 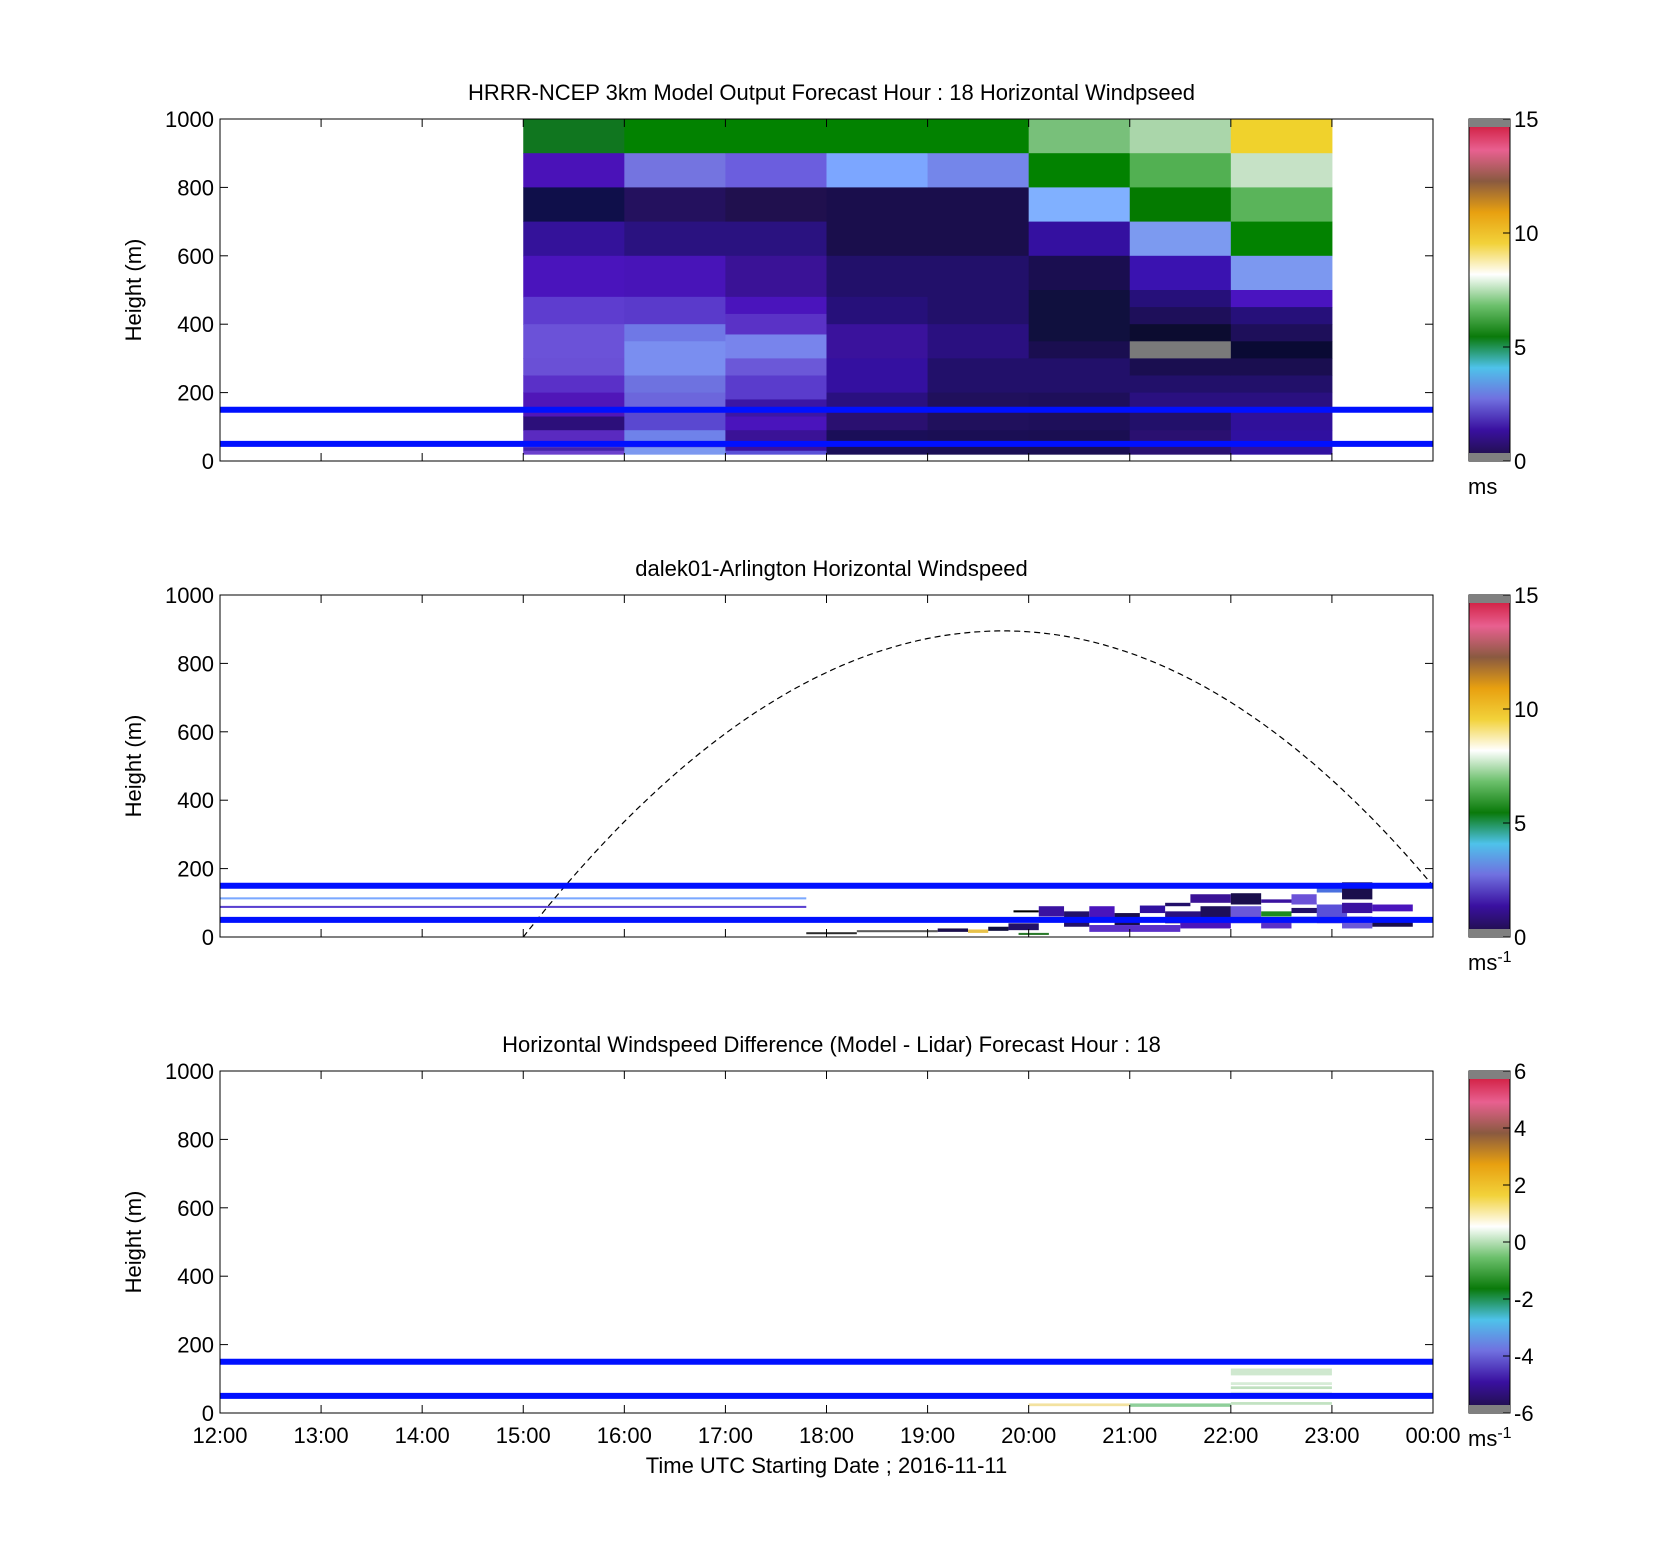 What do you see at coordinates (195, 800) in the screenshot?
I see `y-tick-label: 400` at bounding box center [195, 800].